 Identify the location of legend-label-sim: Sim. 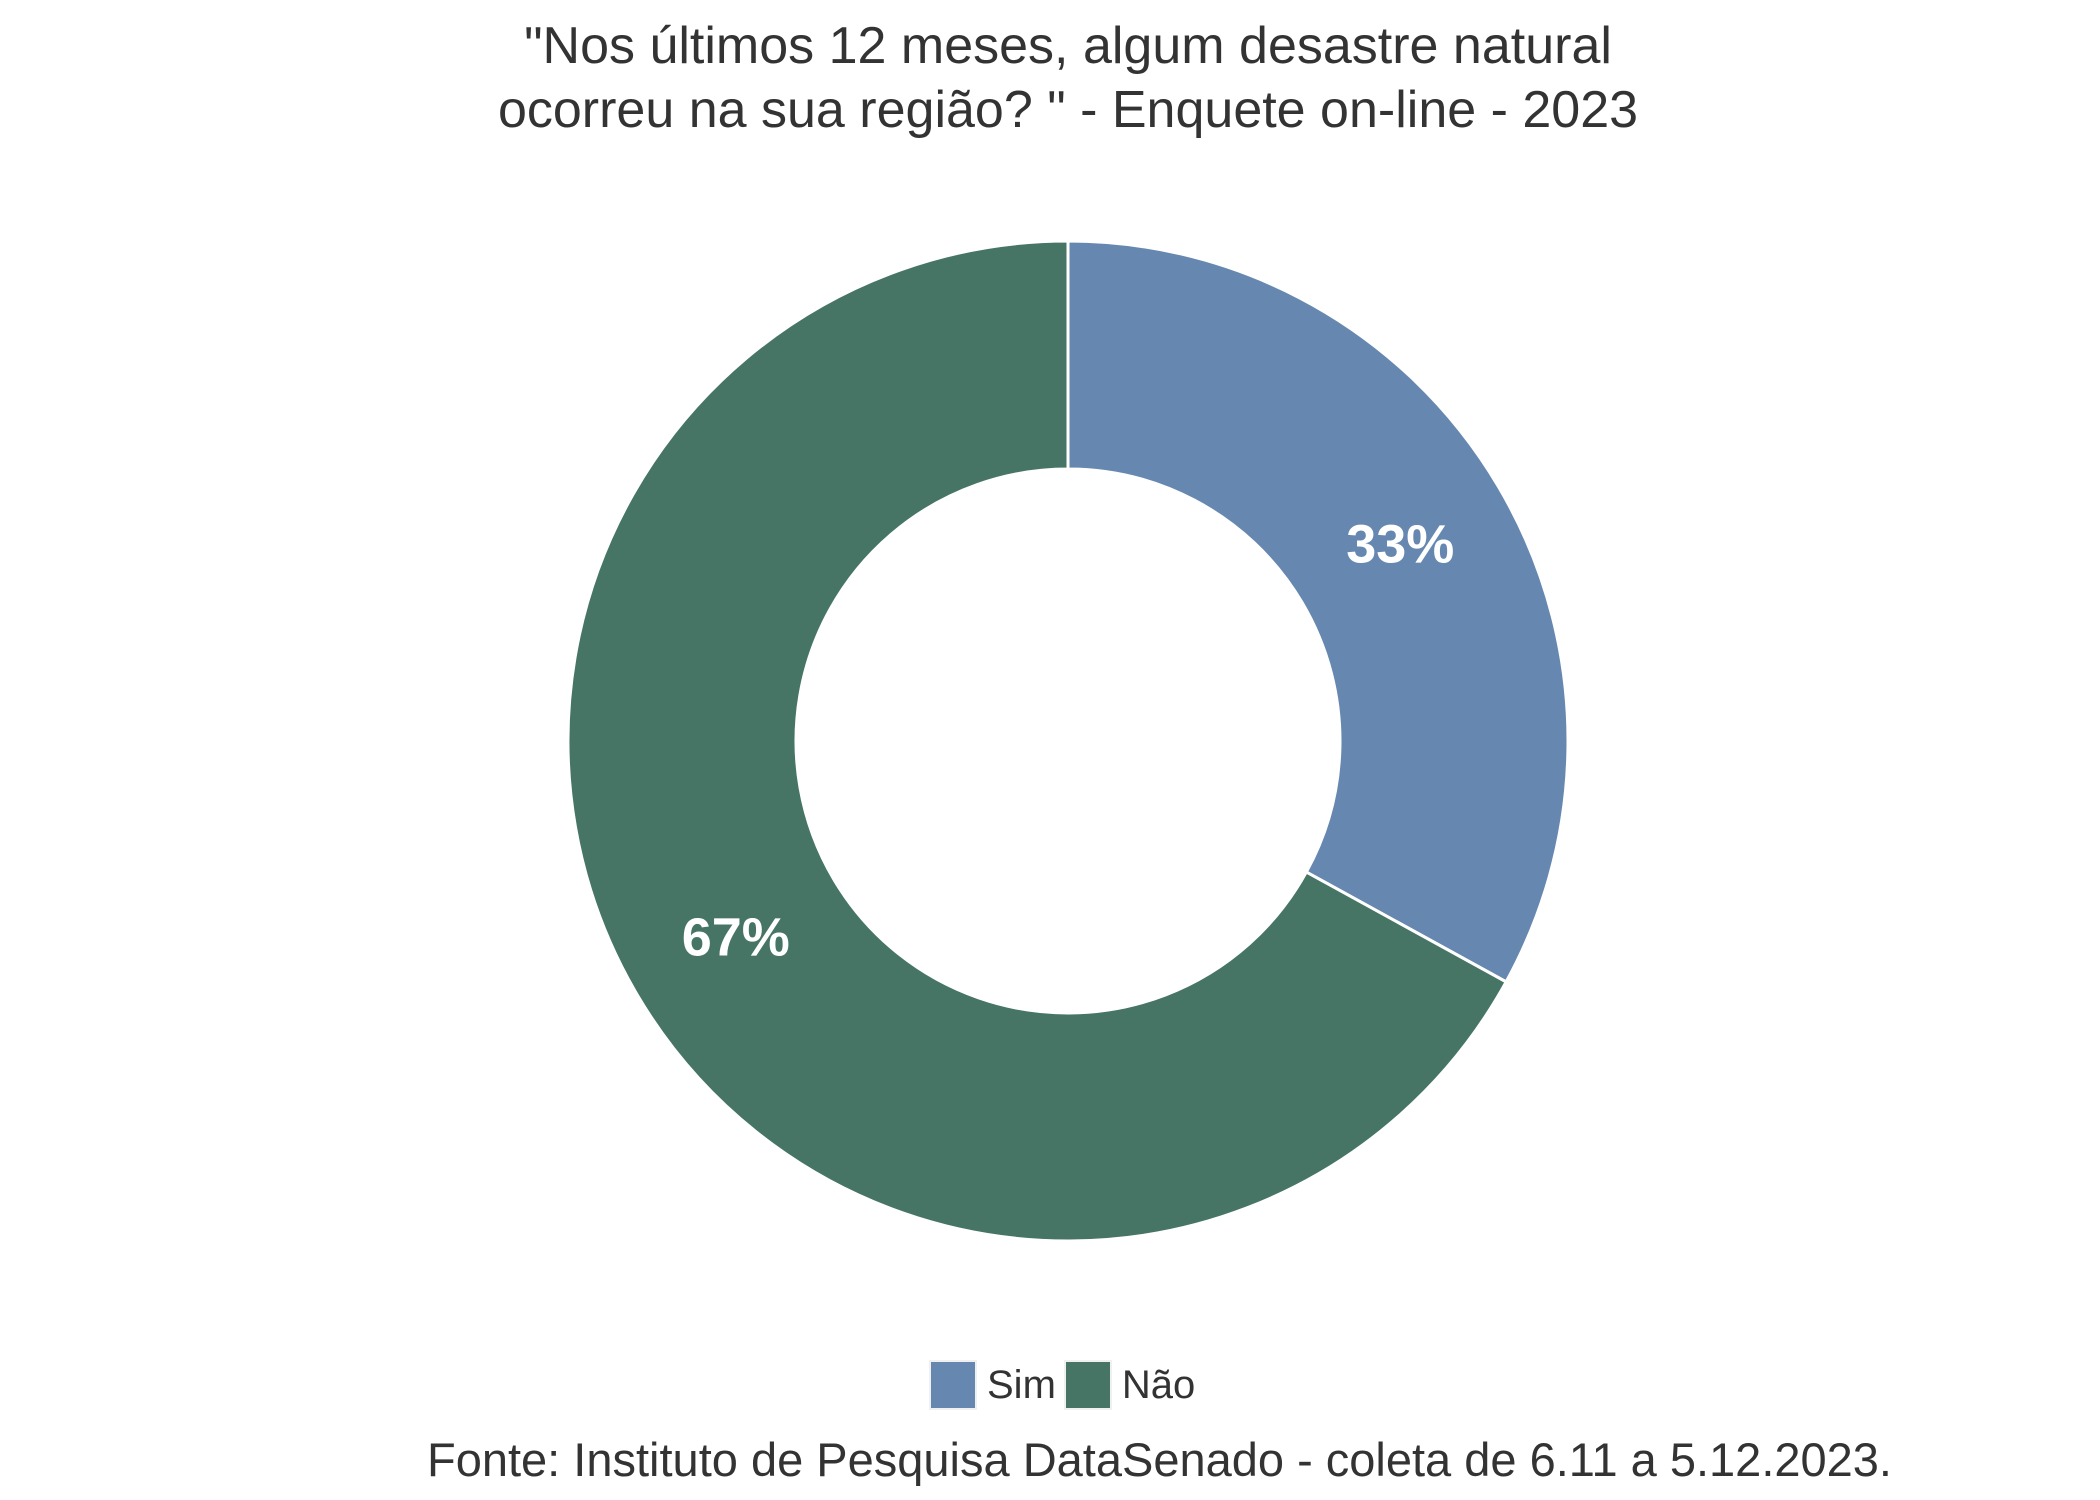
(1021, 1384).